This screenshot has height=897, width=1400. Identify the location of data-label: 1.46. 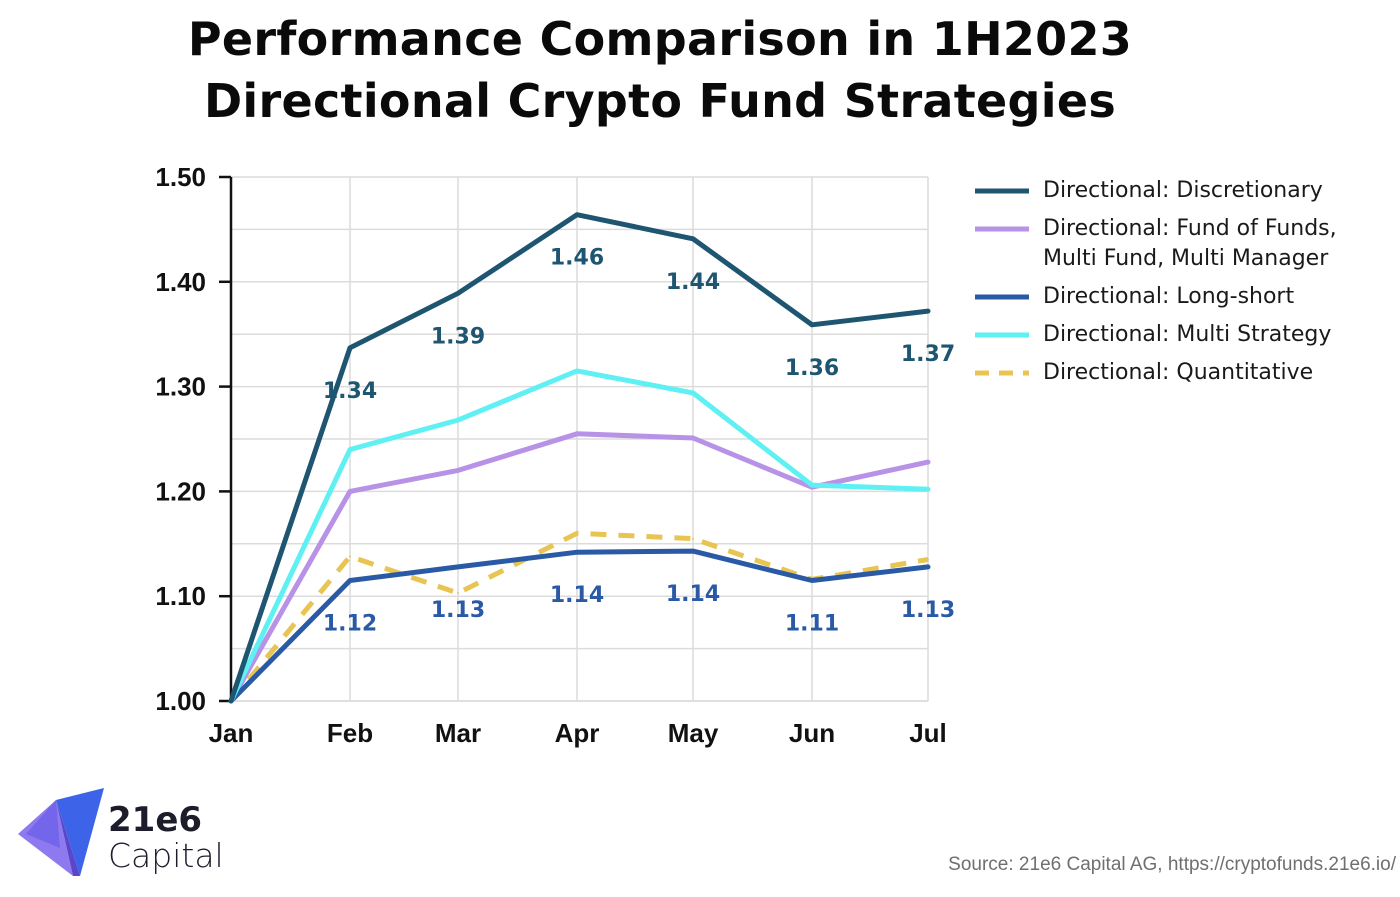
(577, 258).